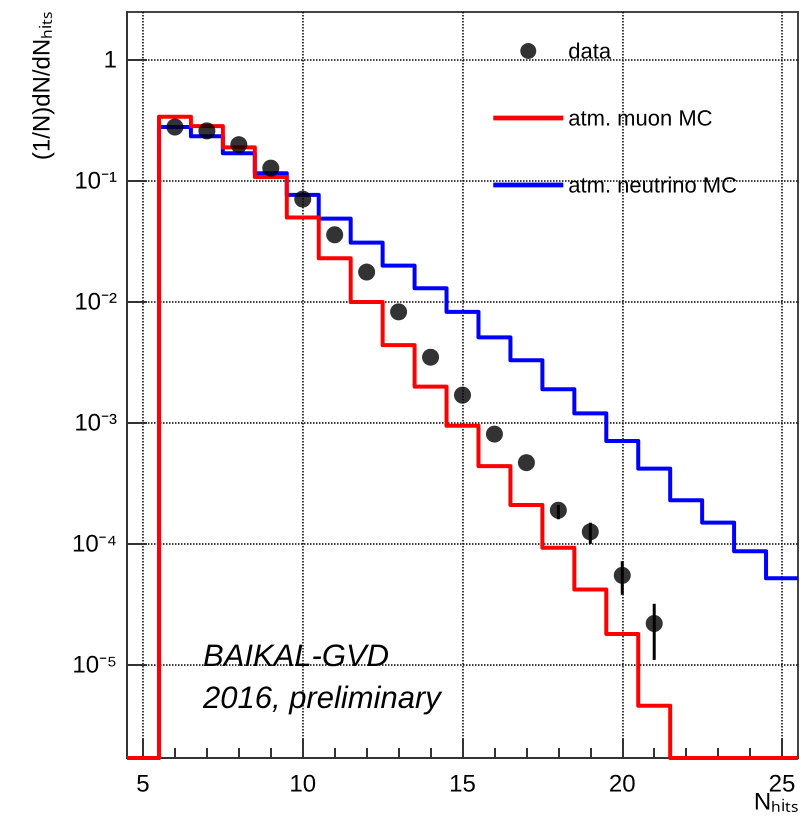  Describe the element at coordinates (296, 655) in the screenshot. I see `annotation: BAIKAL-GVD` at that location.